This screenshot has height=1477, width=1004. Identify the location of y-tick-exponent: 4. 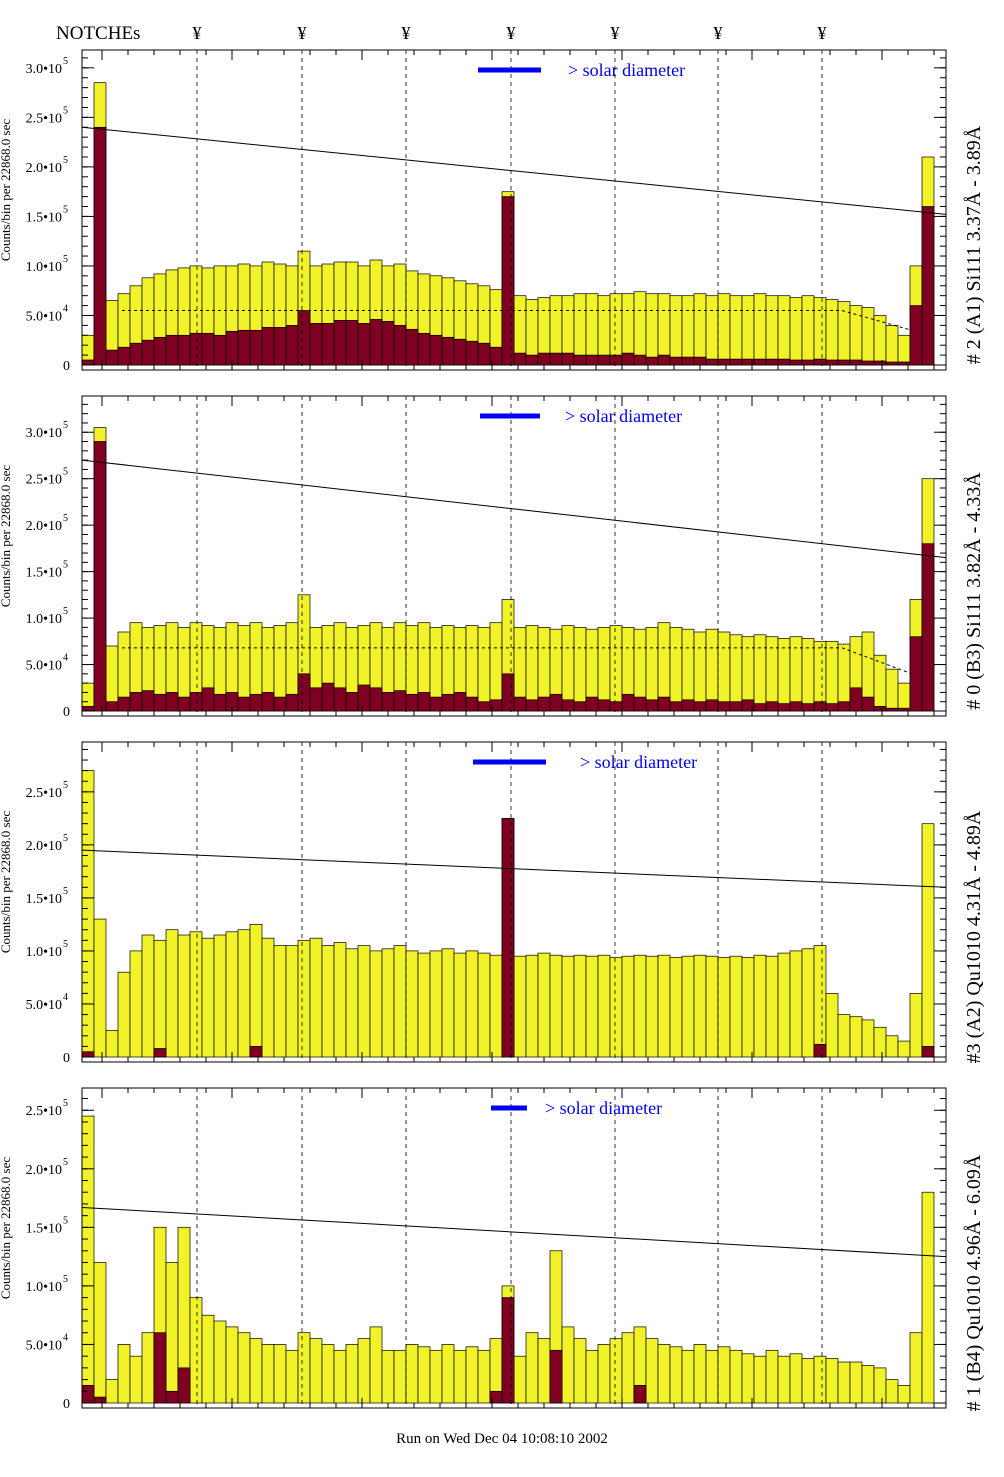
(65, 308).